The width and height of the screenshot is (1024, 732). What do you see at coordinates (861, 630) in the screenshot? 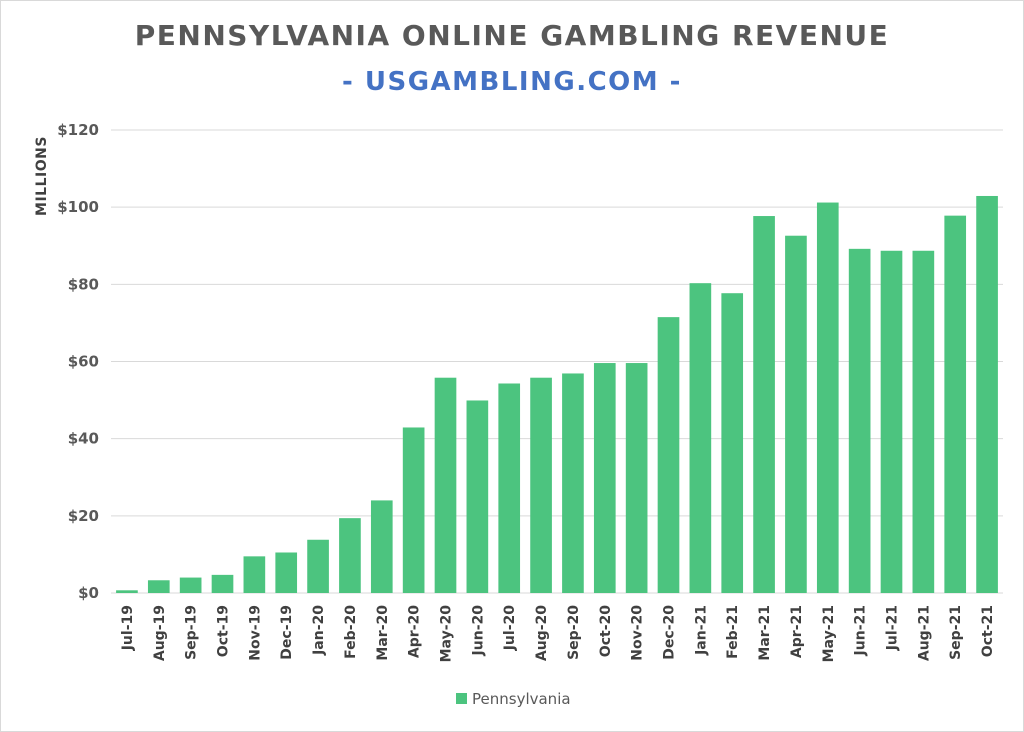
I see `x-tick-label: Jun-21` at bounding box center [861, 630].